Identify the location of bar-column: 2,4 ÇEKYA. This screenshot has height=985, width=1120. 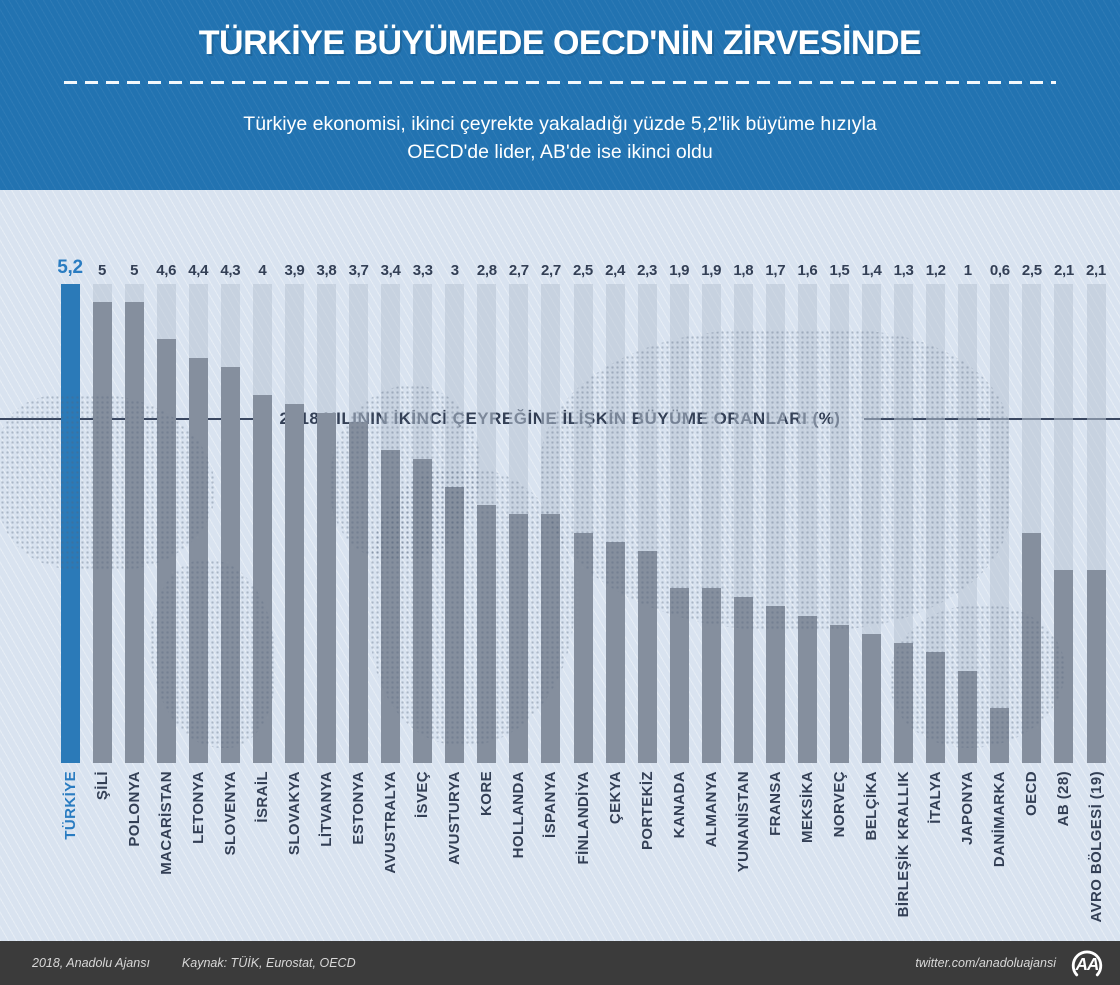
(615, 586).